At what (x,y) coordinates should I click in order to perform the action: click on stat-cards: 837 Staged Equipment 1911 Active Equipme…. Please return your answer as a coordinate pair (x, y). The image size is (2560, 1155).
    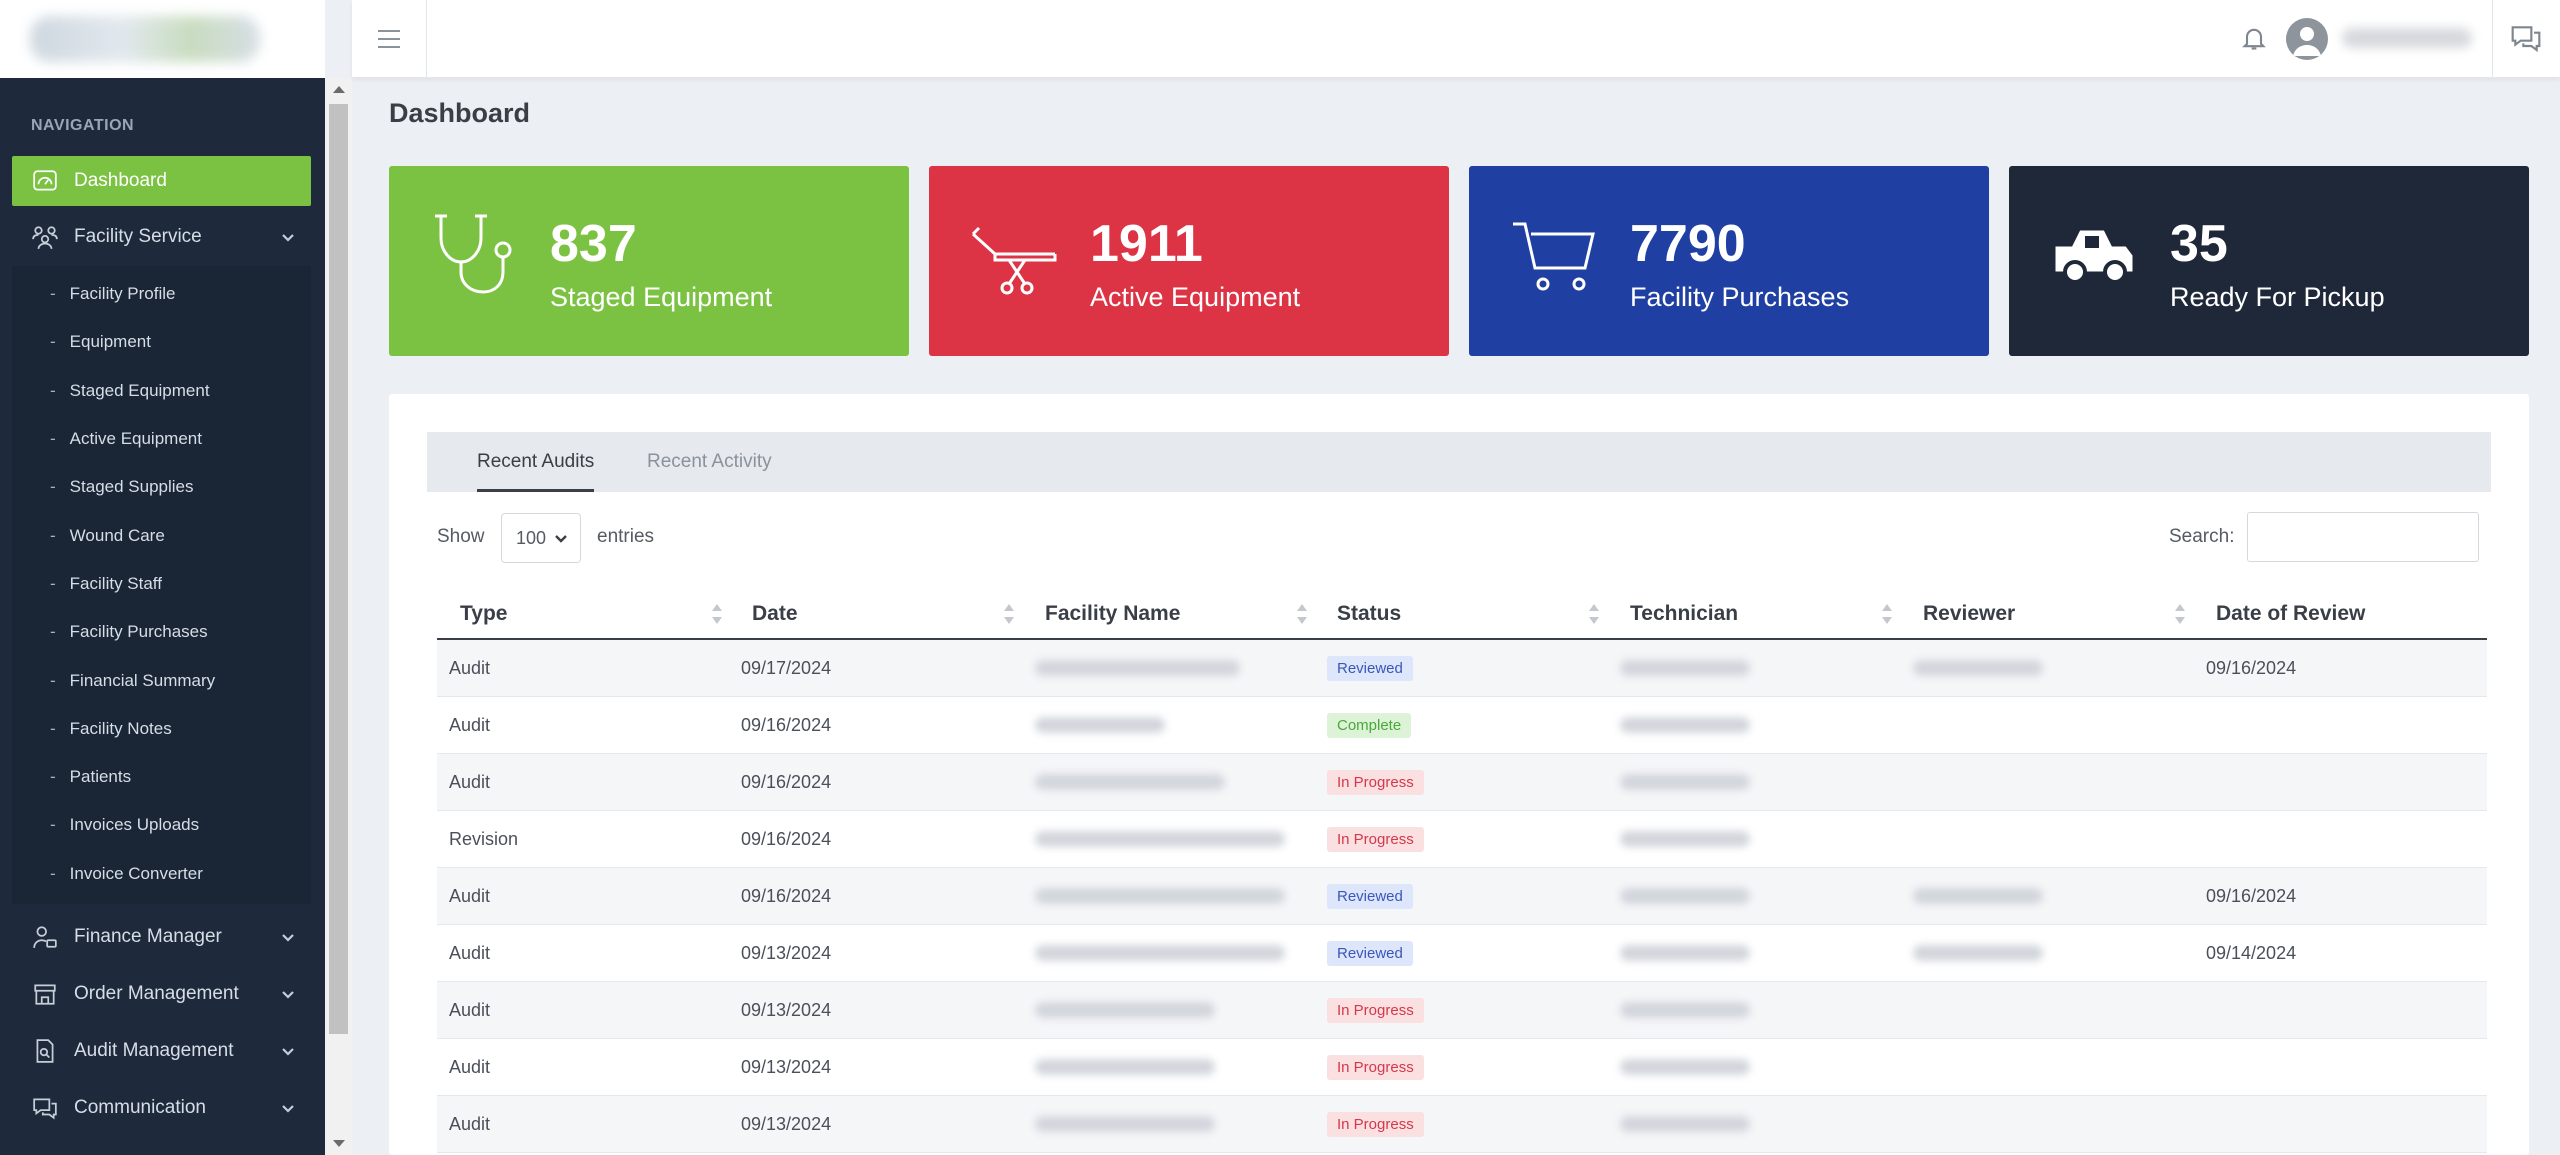
    Looking at the image, I should click on (1459, 261).